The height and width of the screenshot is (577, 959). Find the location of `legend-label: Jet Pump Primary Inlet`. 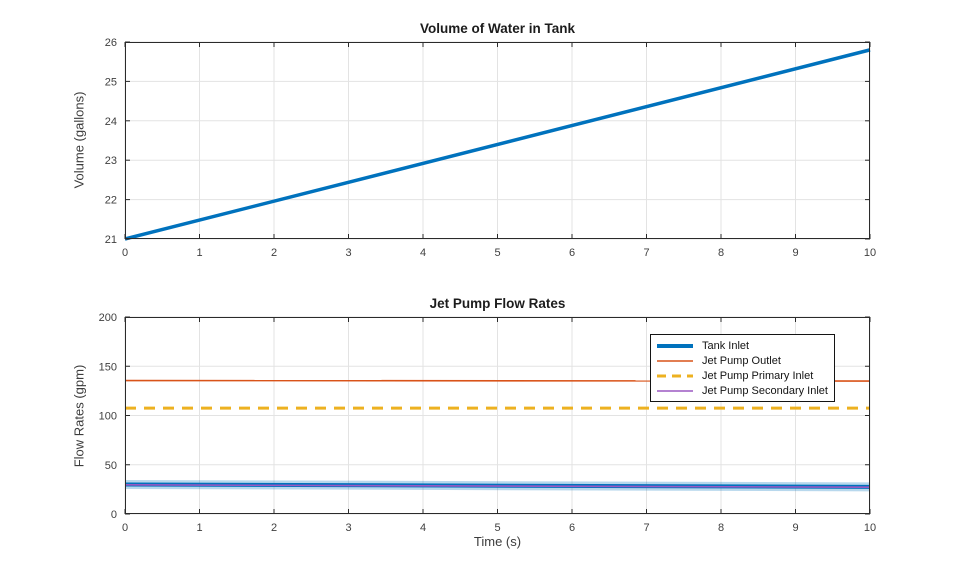

legend-label: Jet Pump Primary Inlet is located at coordinates (758, 375).